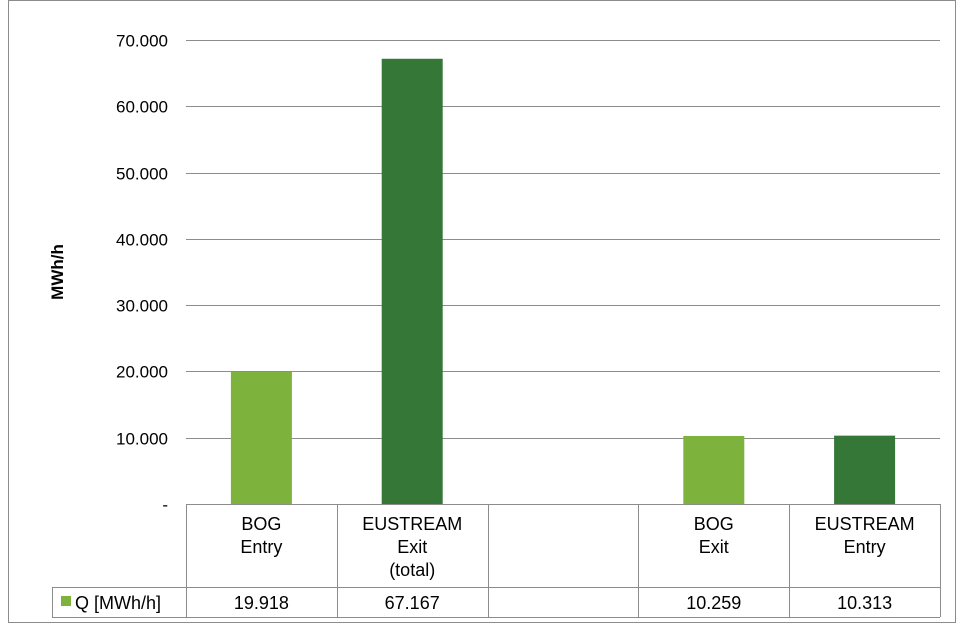 The width and height of the screenshot is (957, 624). What do you see at coordinates (142, 107) in the screenshot?
I see `y-tick-label: 60.000` at bounding box center [142, 107].